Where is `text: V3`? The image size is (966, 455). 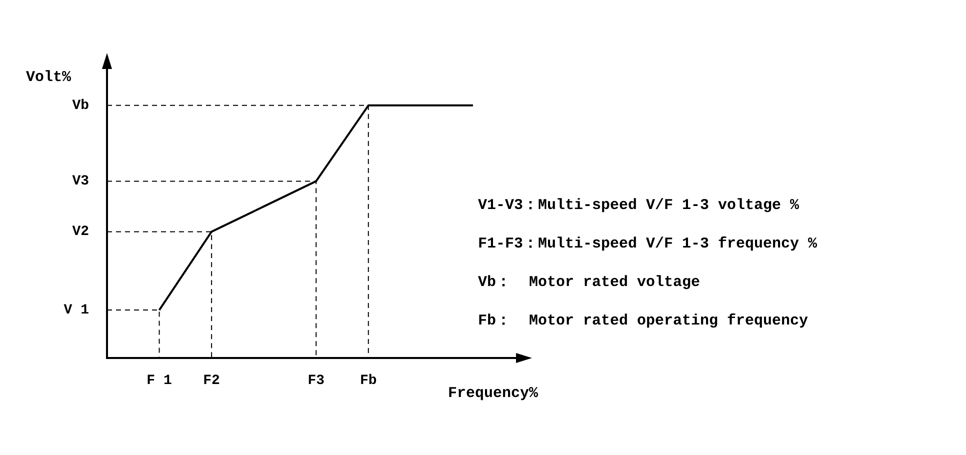
text: V3 is located at coordinates (80, 182).